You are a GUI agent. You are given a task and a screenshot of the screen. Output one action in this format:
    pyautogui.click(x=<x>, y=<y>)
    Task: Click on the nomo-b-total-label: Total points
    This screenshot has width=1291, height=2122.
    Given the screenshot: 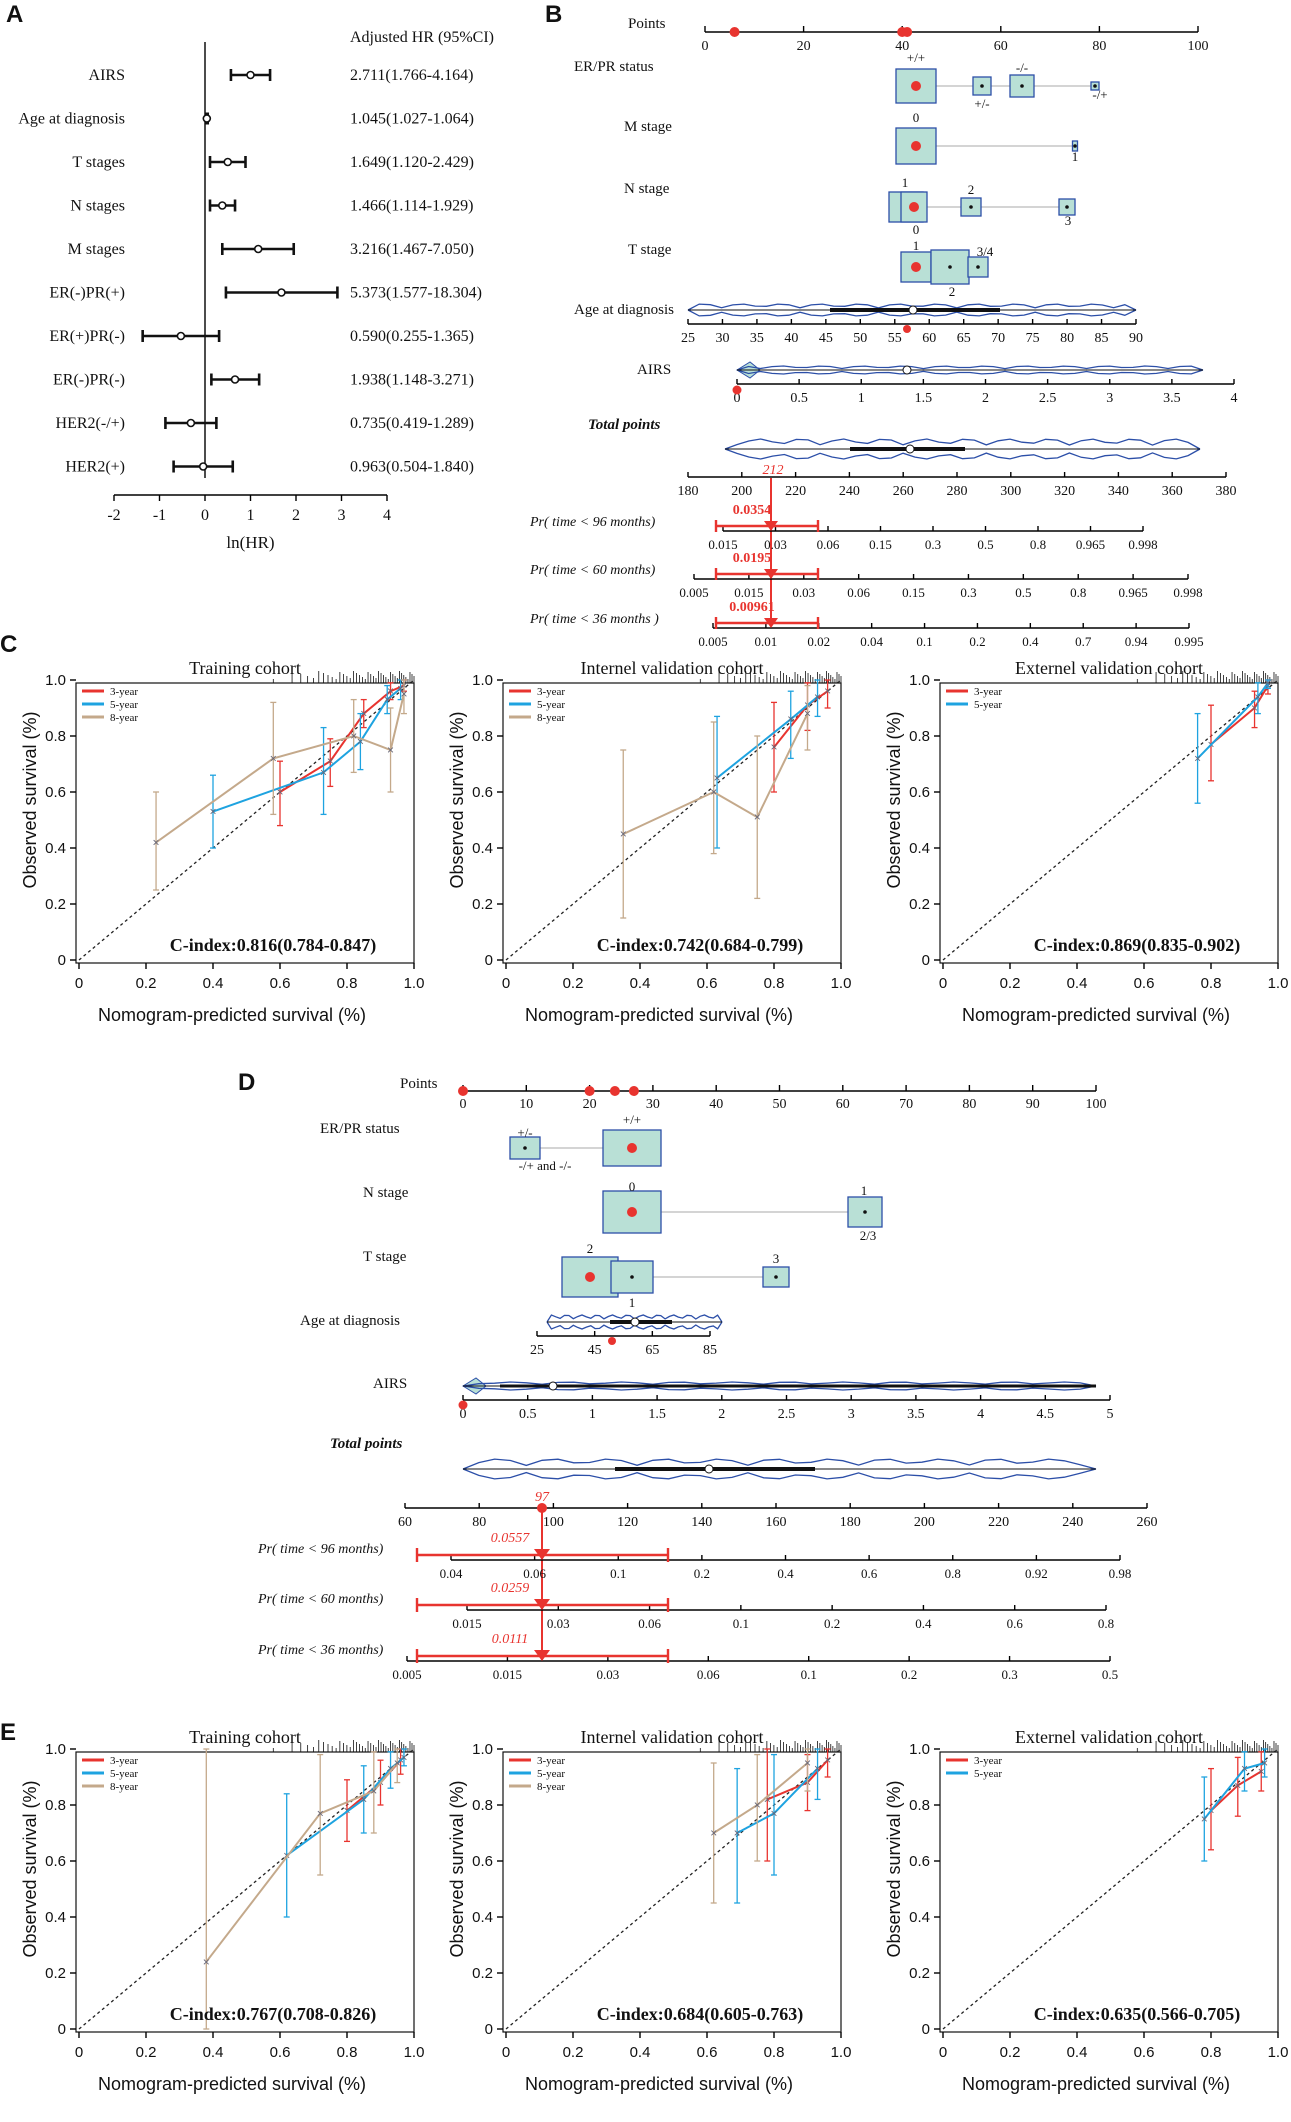 What is the action you would take?
    pyautogui.click(x=624, y=425)
    